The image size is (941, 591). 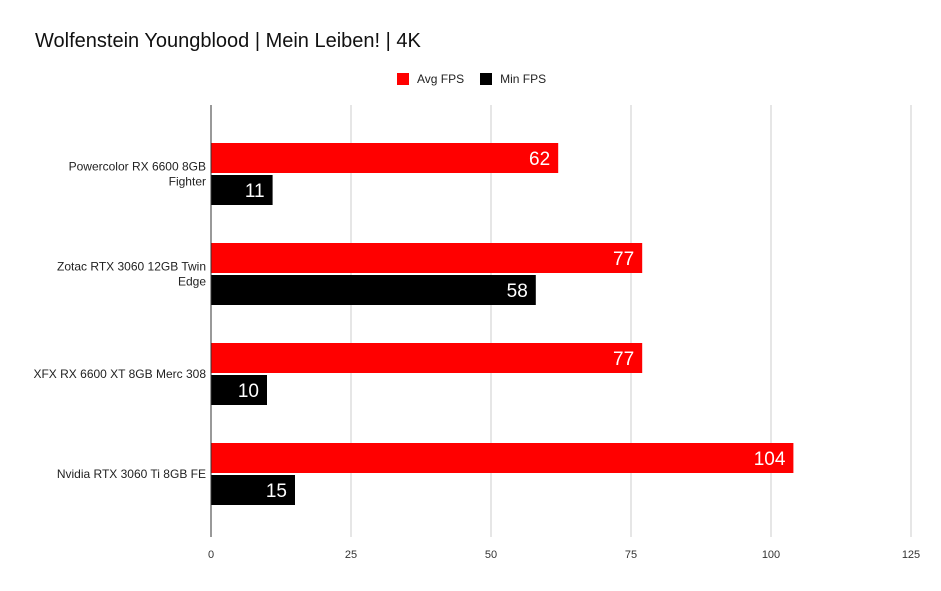 I want to click on x-tick-label: 0, so click(x=211, y=555).